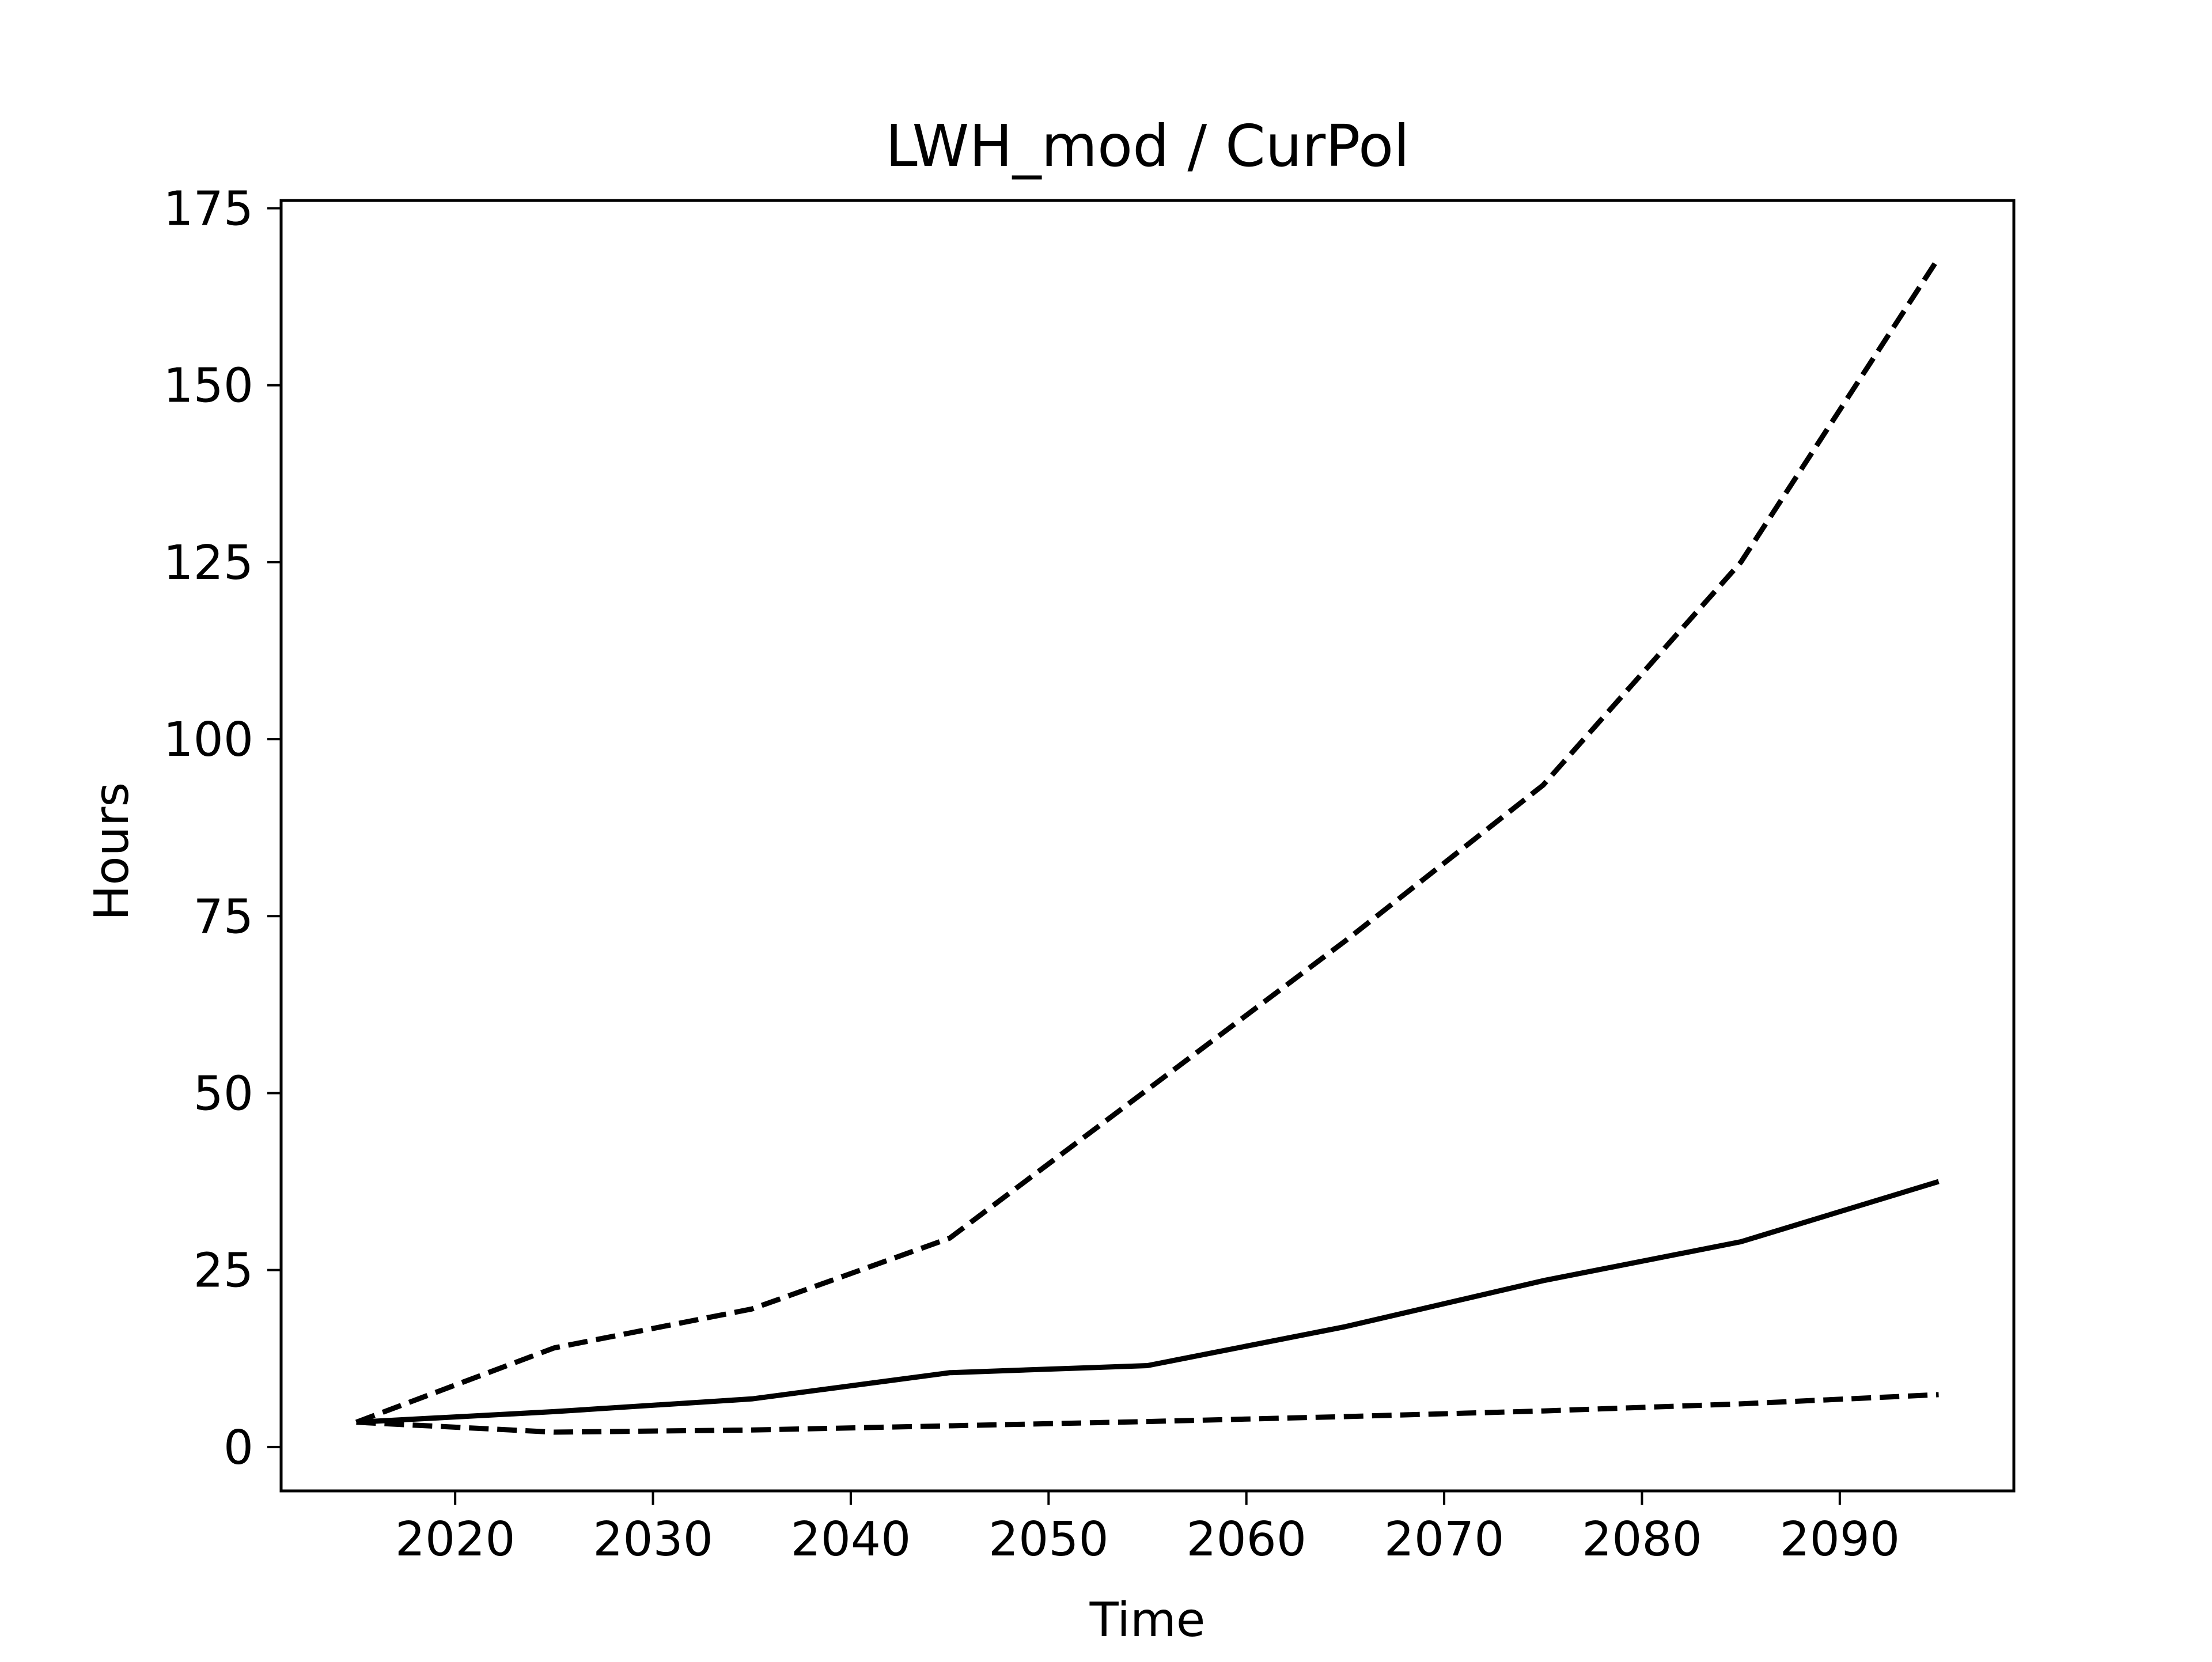  Describe the element at coordinates (653, 1539) in the screenshot. I see `x-tick-label: 2030` at that location.